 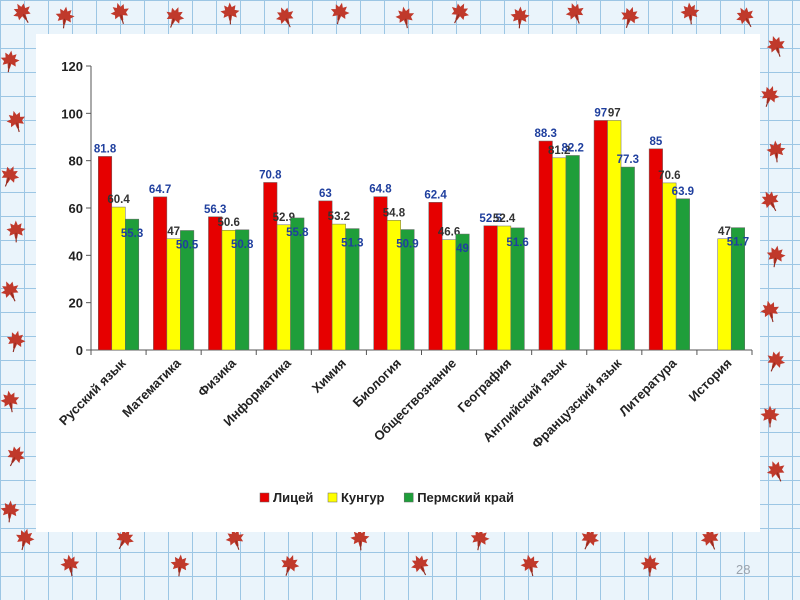 What do you see at coordinates (490, 219) in the screenshot?
I see `bar-value-label: 52.5` at bounding box center [490, 219].